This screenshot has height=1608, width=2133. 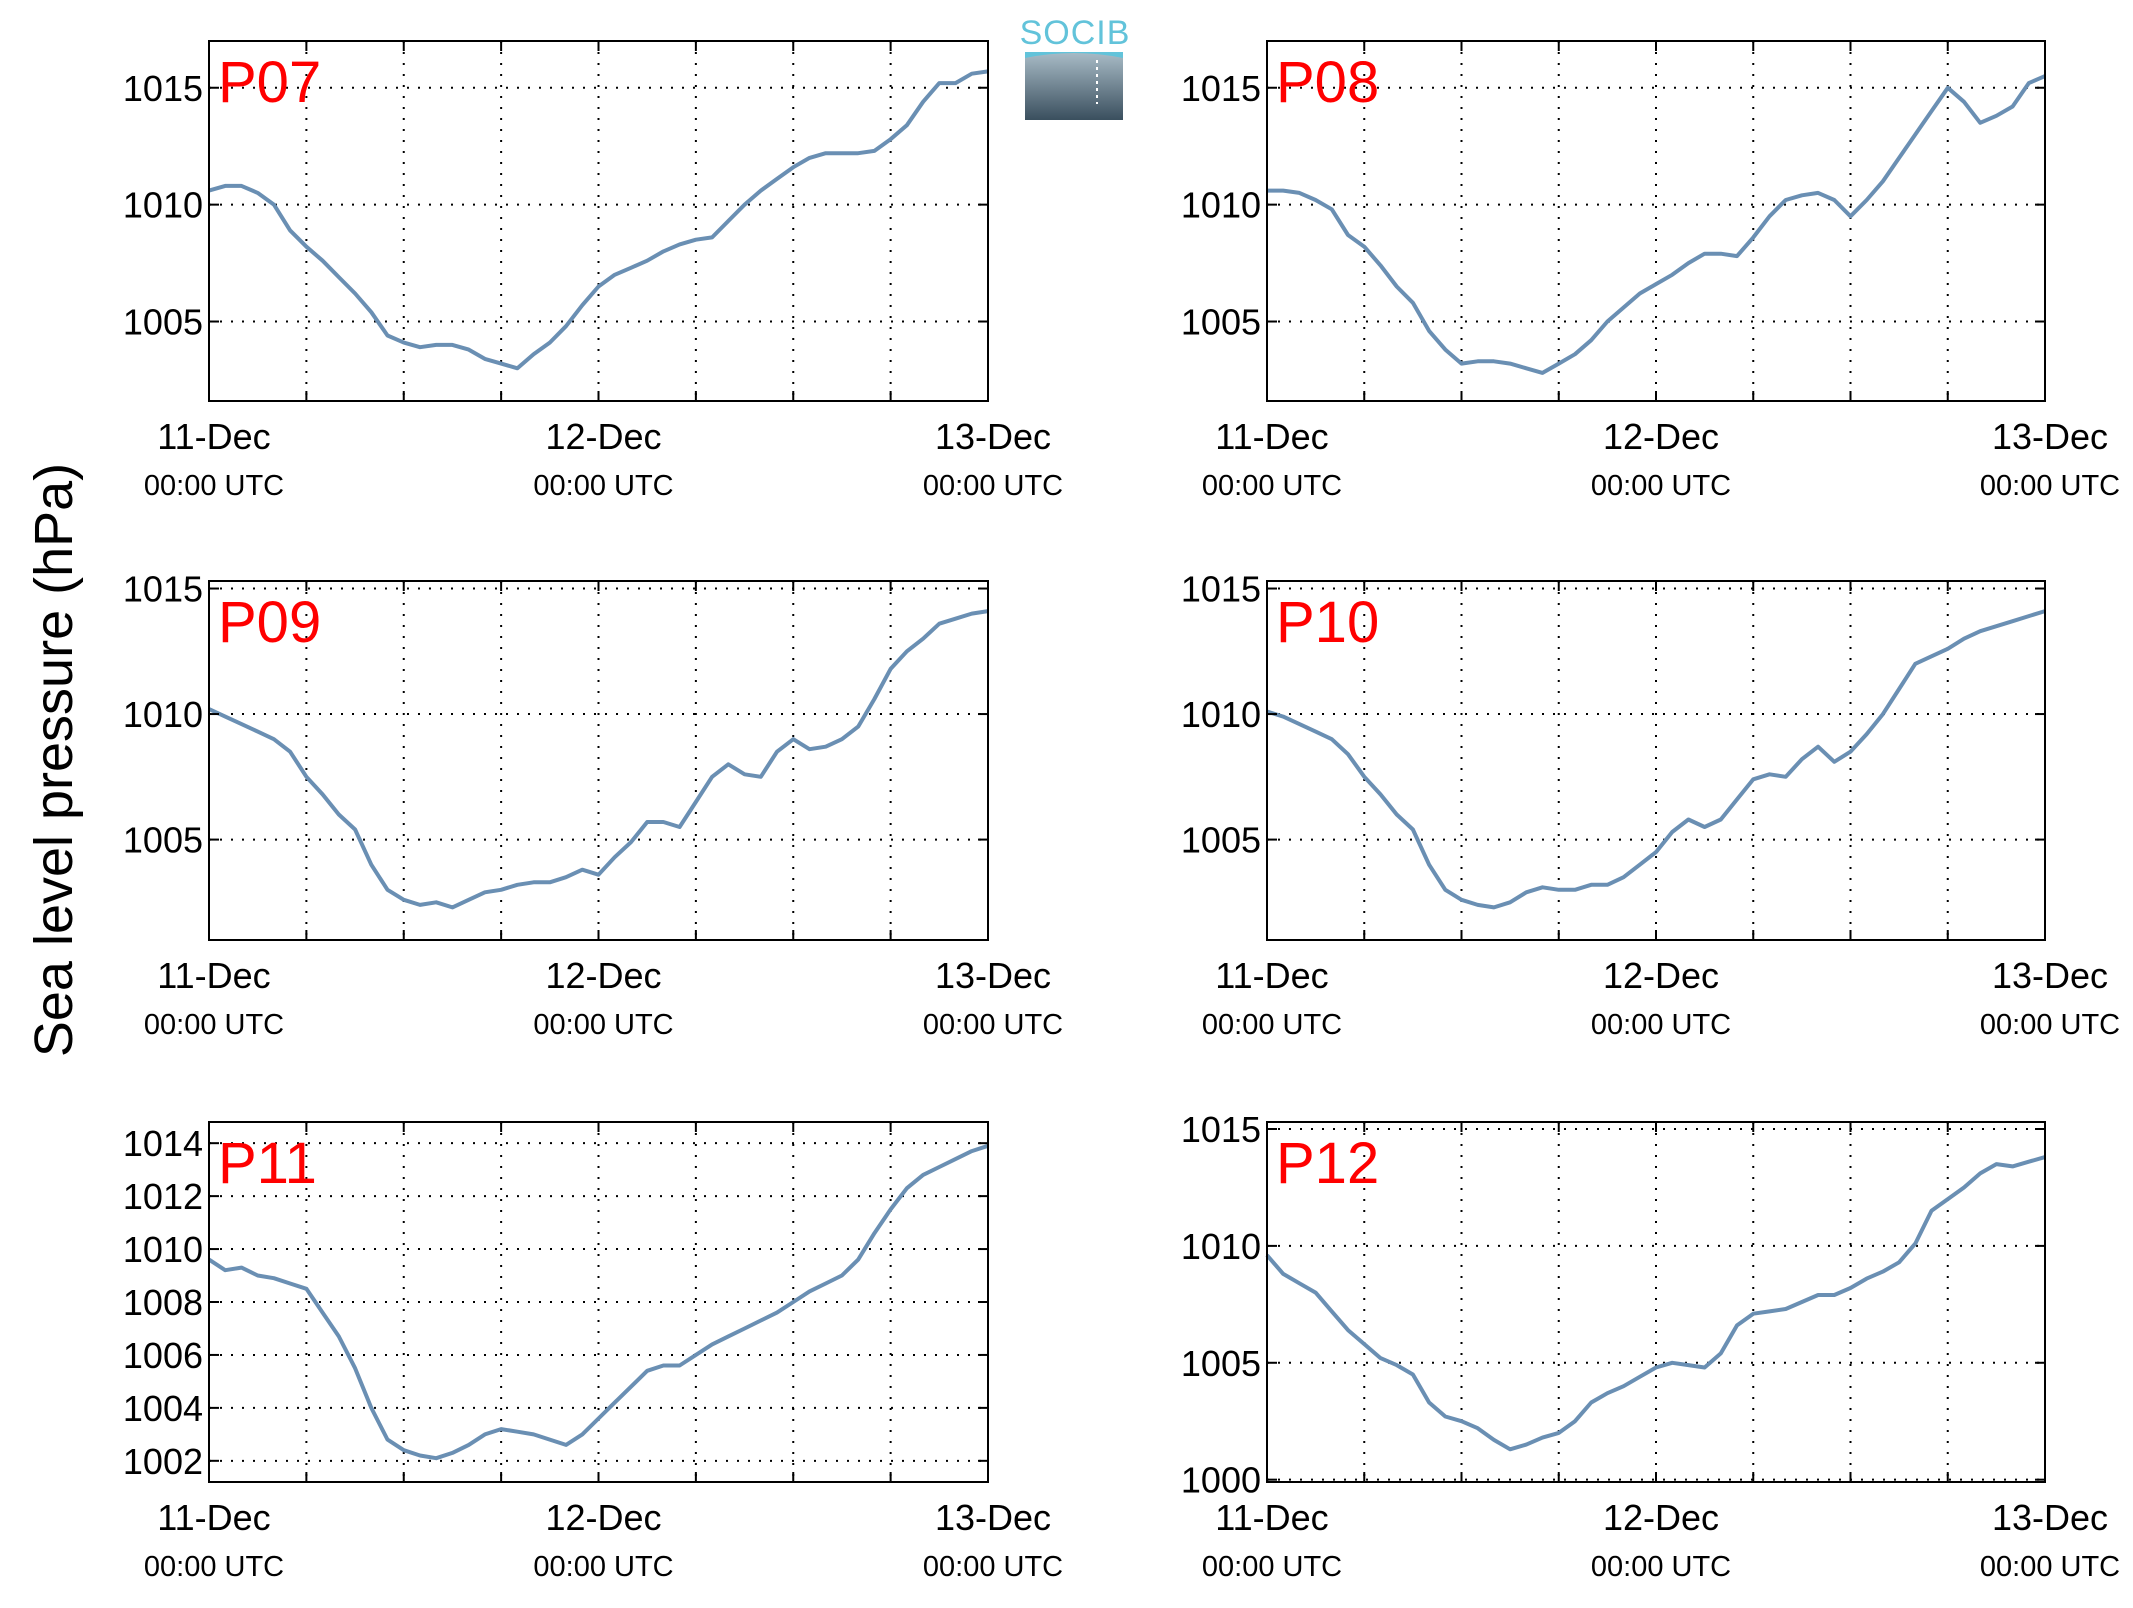 I want to click on station-label-p07: P07, so click(x=269, y=82).